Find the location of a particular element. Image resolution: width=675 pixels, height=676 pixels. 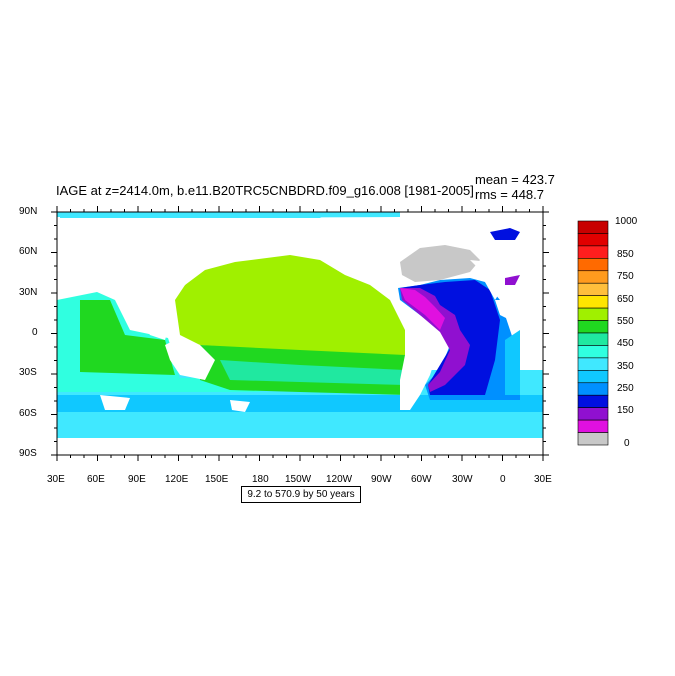

colorbar-label: 0 is located at coordinates (627, 443).